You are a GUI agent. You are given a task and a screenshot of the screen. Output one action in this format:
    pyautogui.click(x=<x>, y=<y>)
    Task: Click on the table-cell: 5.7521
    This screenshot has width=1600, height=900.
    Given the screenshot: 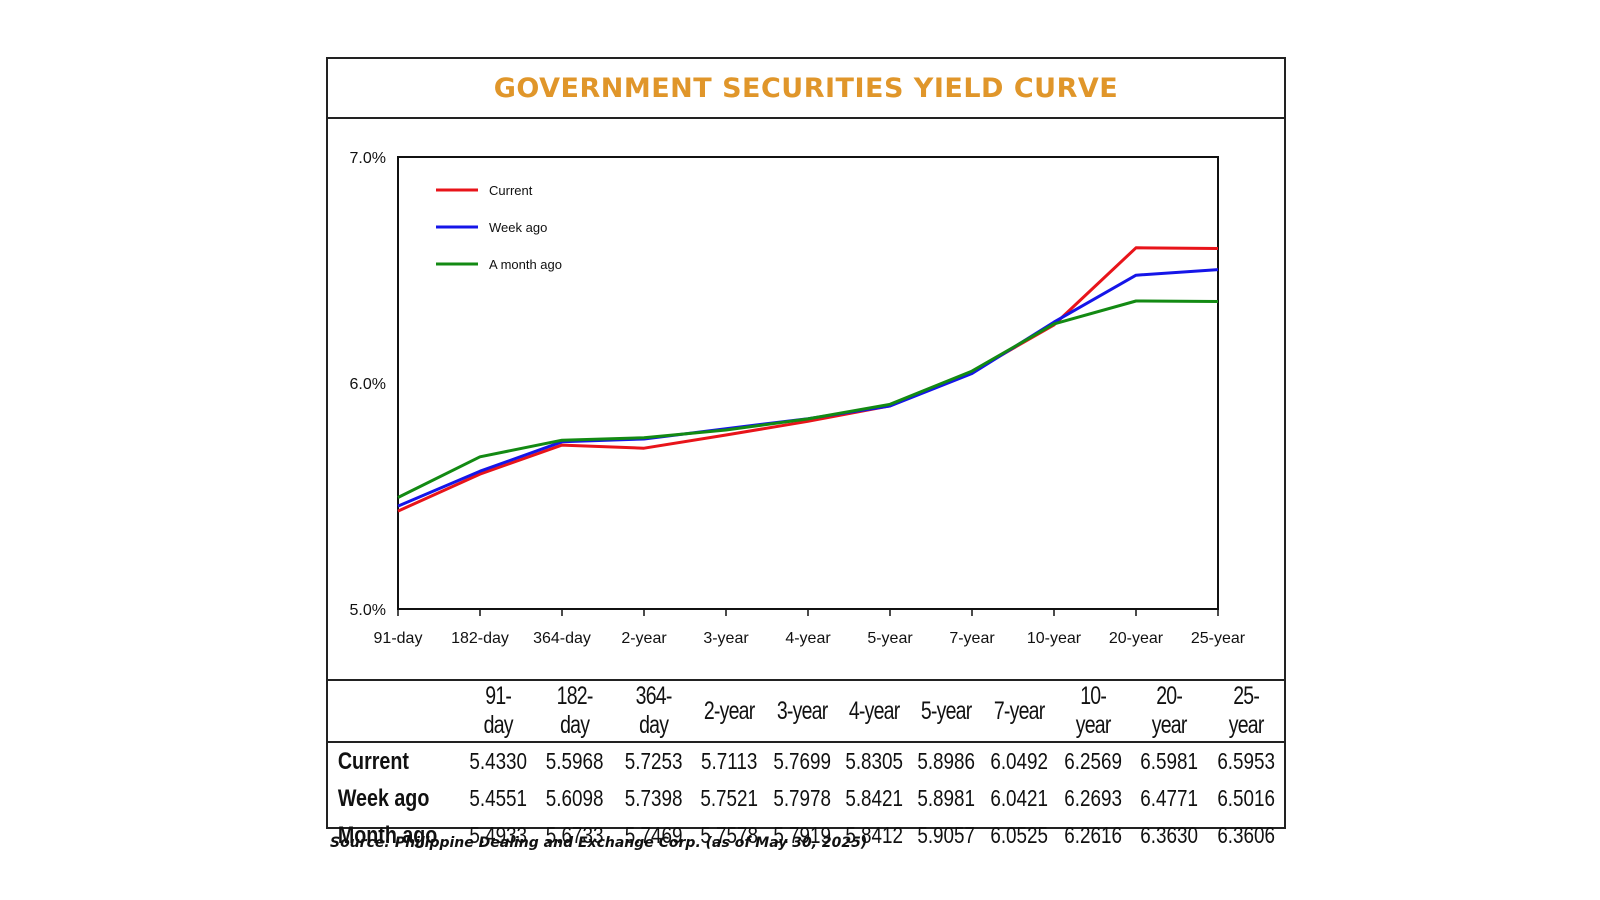 What is the action you would take?
    pyautogui.click(x=729, y=798)
    